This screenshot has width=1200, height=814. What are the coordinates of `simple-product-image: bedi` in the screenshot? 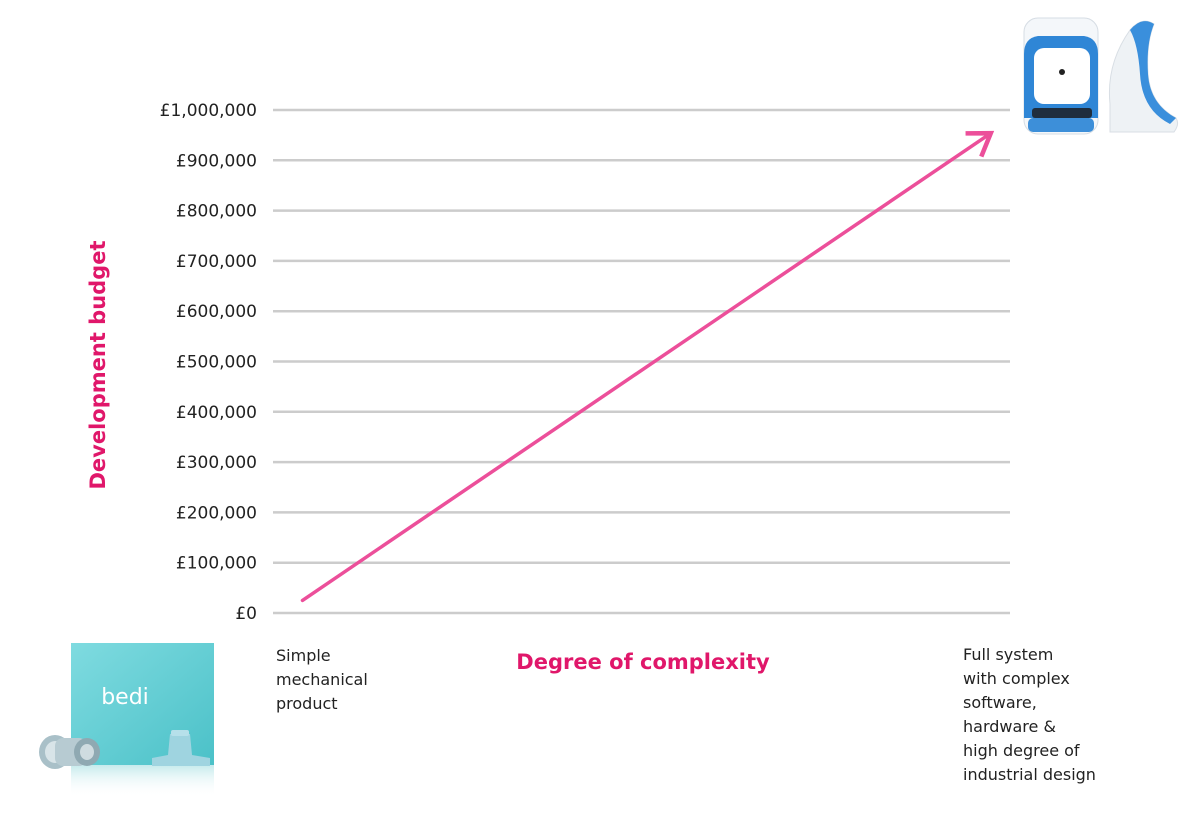 It's located at (126, 720).